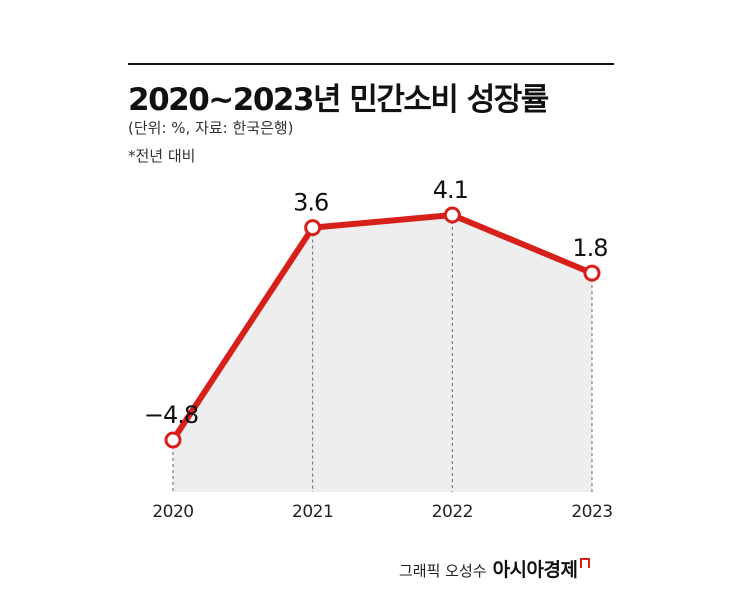 The height and width of the screenshot is (591, 745). I want to click on chart-note: *전년 대비, so click(162, 156).